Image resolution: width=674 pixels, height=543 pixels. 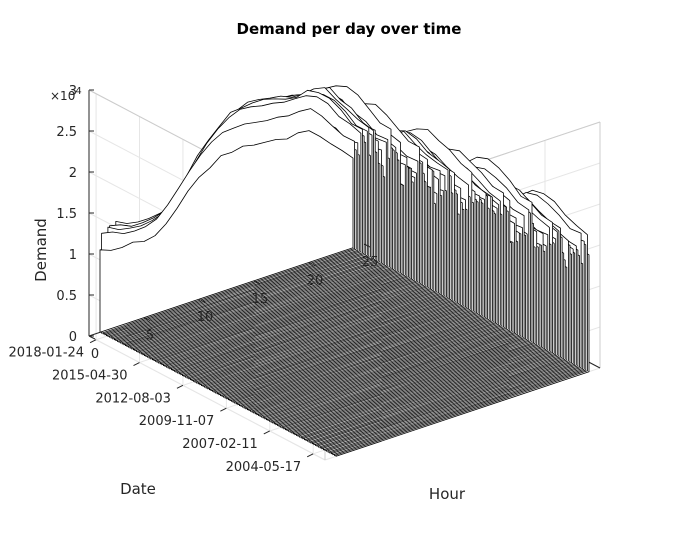 What do you see at coordinates (66, 214) in the screenshot?
I see `z-tick-label: 1.5` at bounding box center [66, 214].